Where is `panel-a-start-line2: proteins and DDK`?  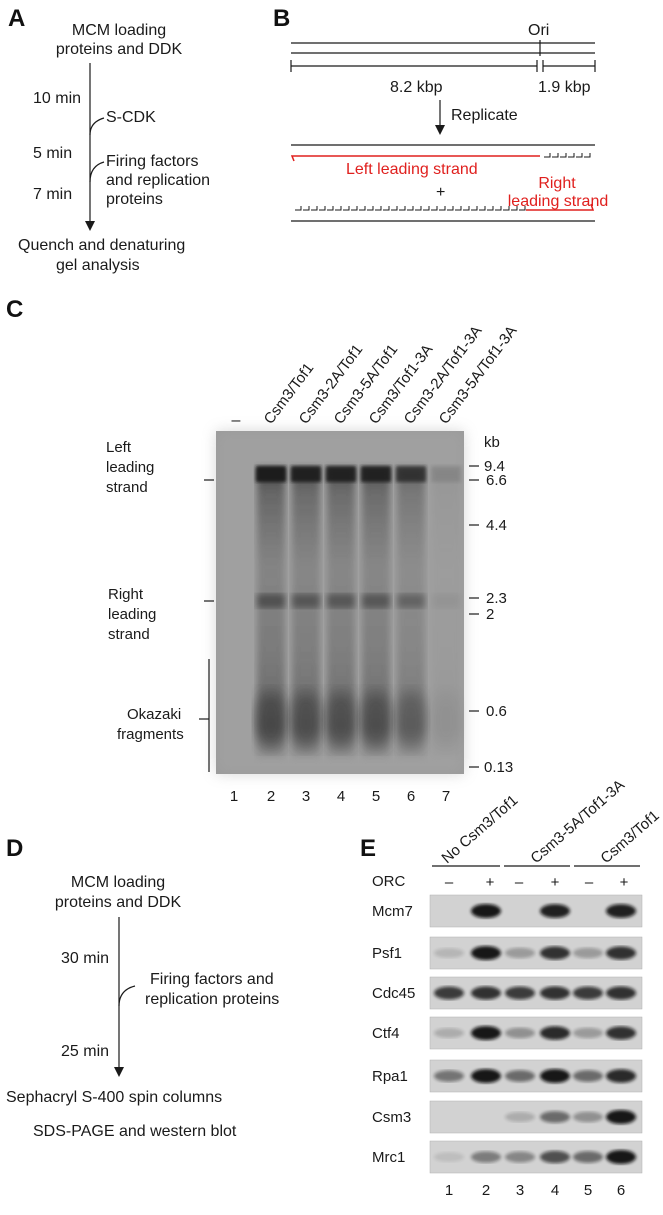
panel-a-start-line2: proteins and DDK is located at coordinates (119, 49).